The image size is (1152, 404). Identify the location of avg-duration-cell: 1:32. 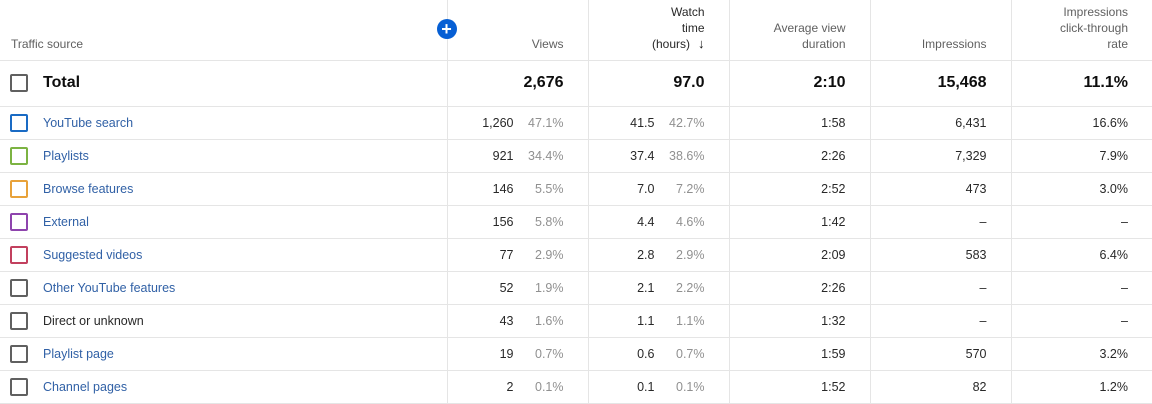
(799, 321).